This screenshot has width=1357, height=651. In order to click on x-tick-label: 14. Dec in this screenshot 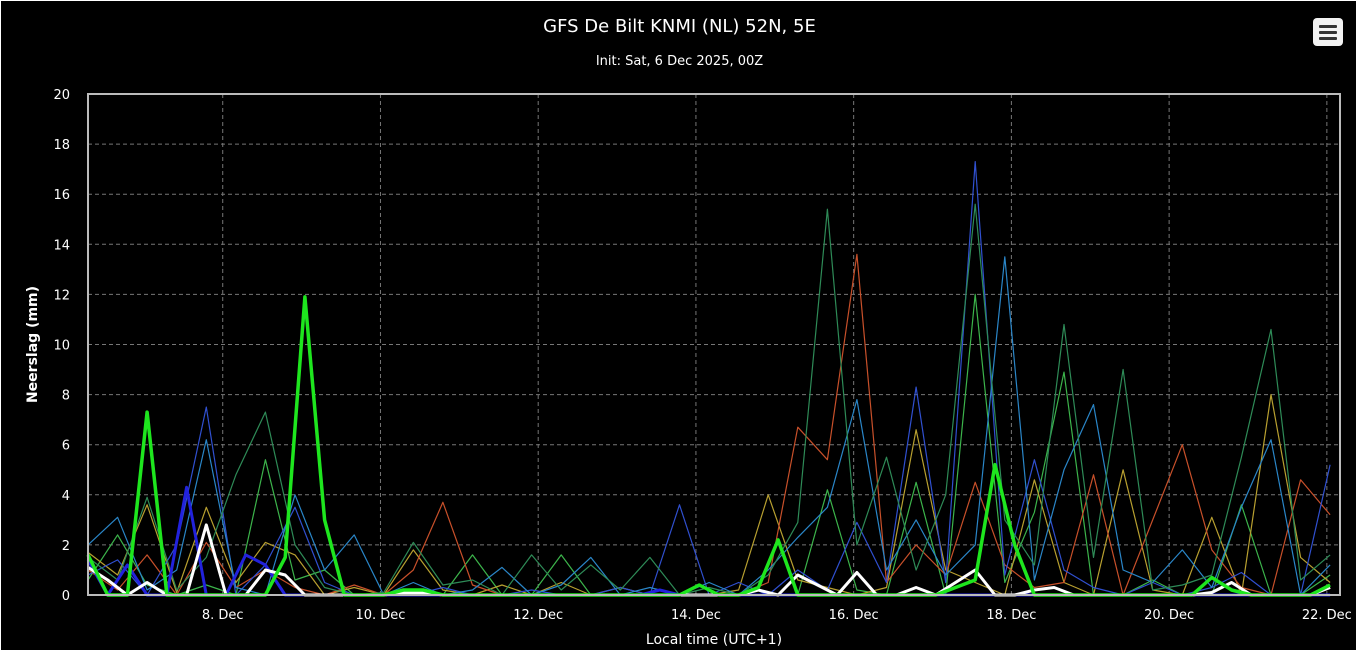, I will do `click(696, 615)`.